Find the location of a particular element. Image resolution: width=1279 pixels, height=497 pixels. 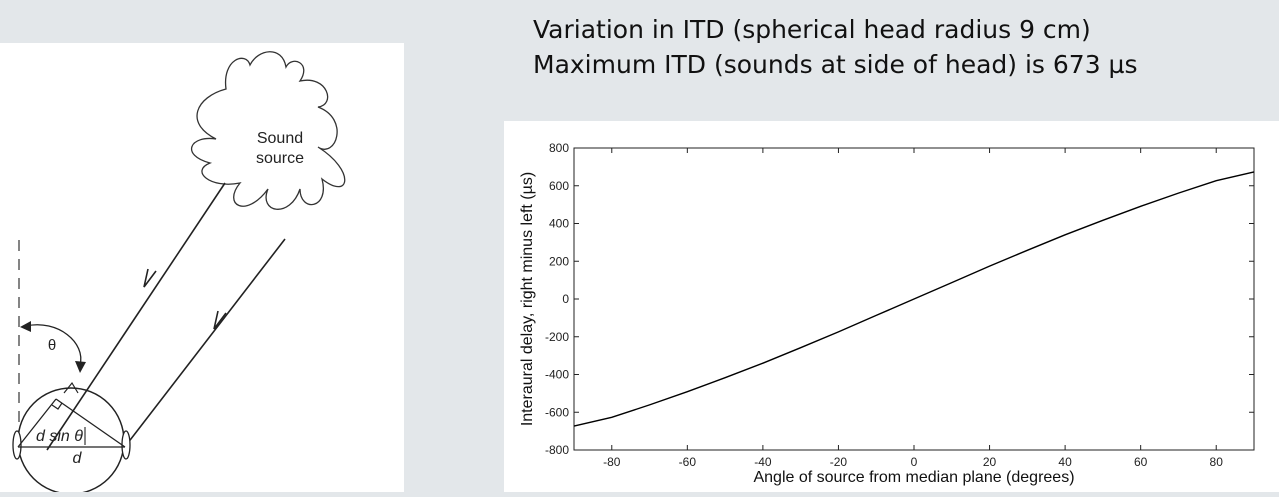

sound-source-label-line2: source is located at coordinates (280, 158).